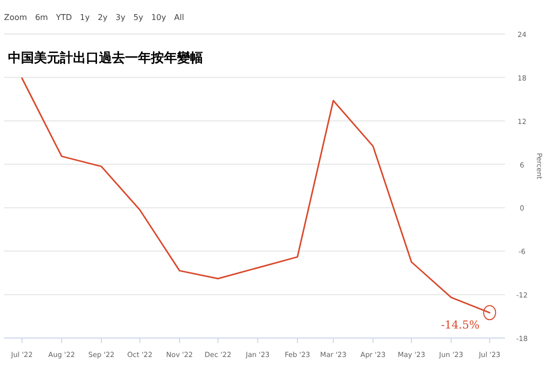  I want to click on text: 5y, so click(138, 17).